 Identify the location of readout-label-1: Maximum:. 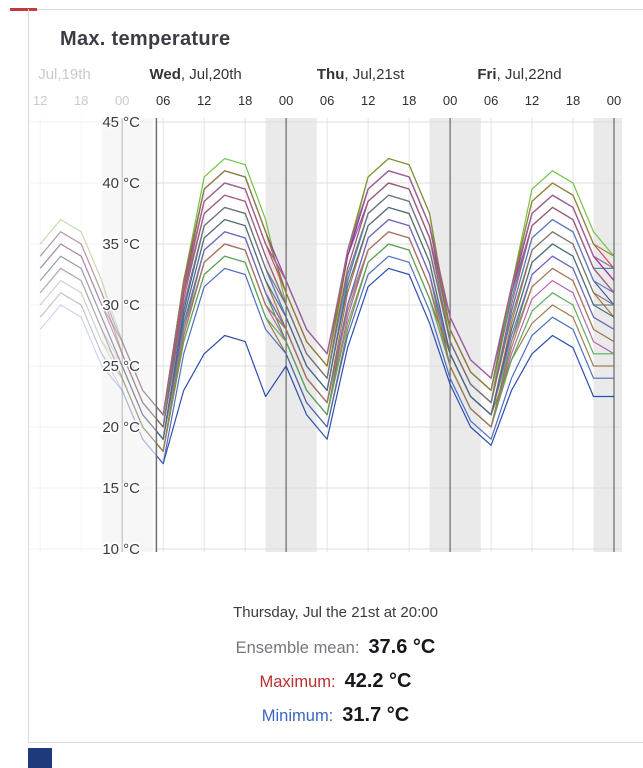
(297, 682).